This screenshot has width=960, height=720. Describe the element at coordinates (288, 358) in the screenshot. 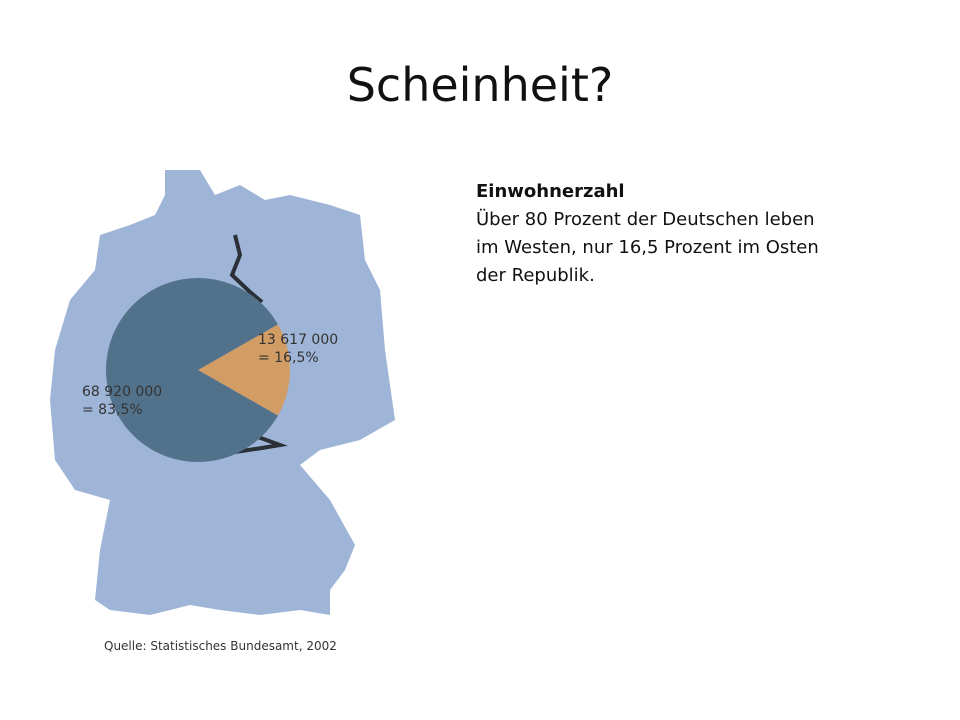

I see `share-label: = 16,5%` at that location.